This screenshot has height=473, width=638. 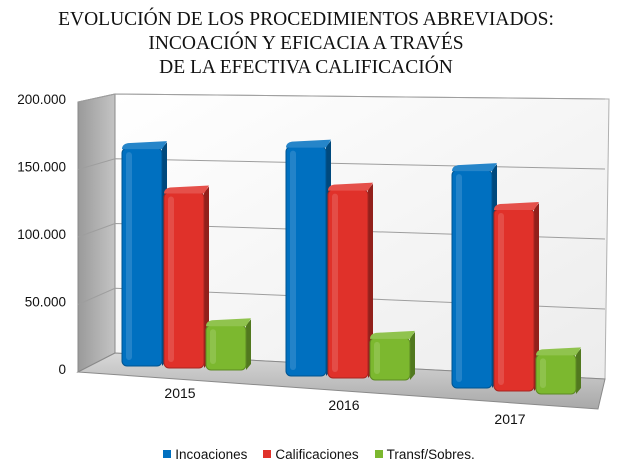 I want to click on side-wall, so click(x=96, y=233).